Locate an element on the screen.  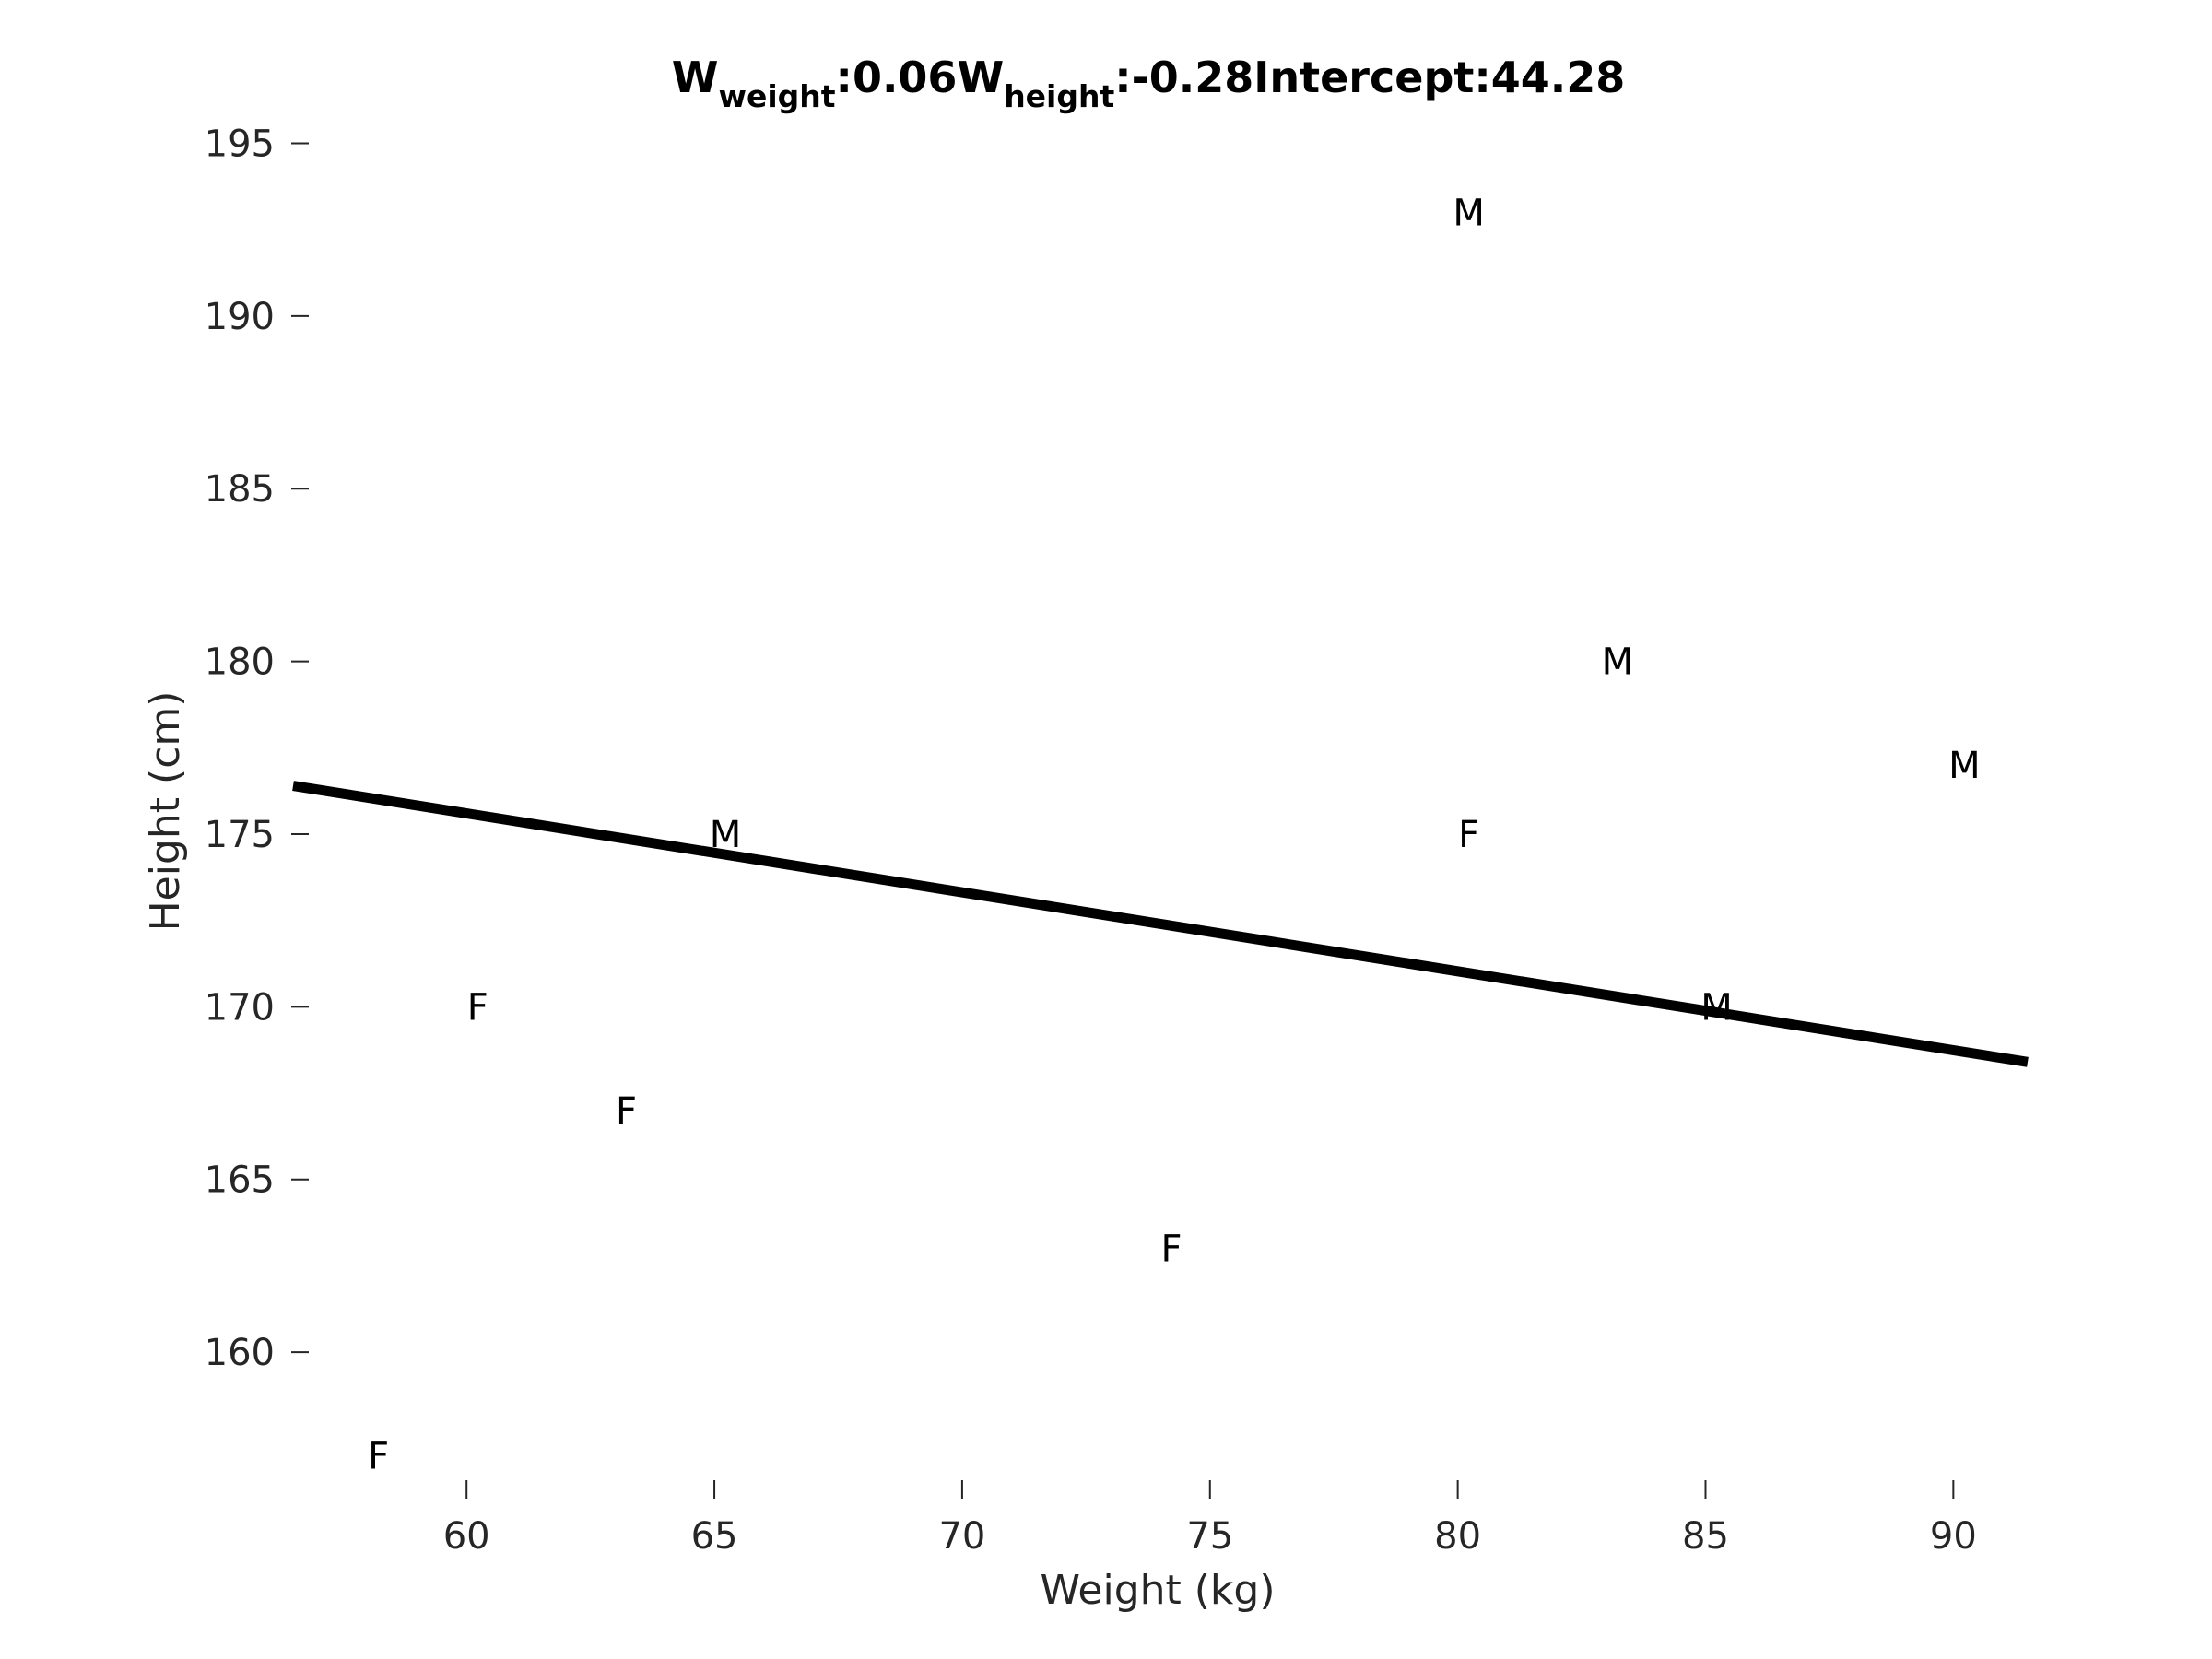
x-axis: 60 65 70 75 80 85 90 is located at coordinates (1210, 1519).